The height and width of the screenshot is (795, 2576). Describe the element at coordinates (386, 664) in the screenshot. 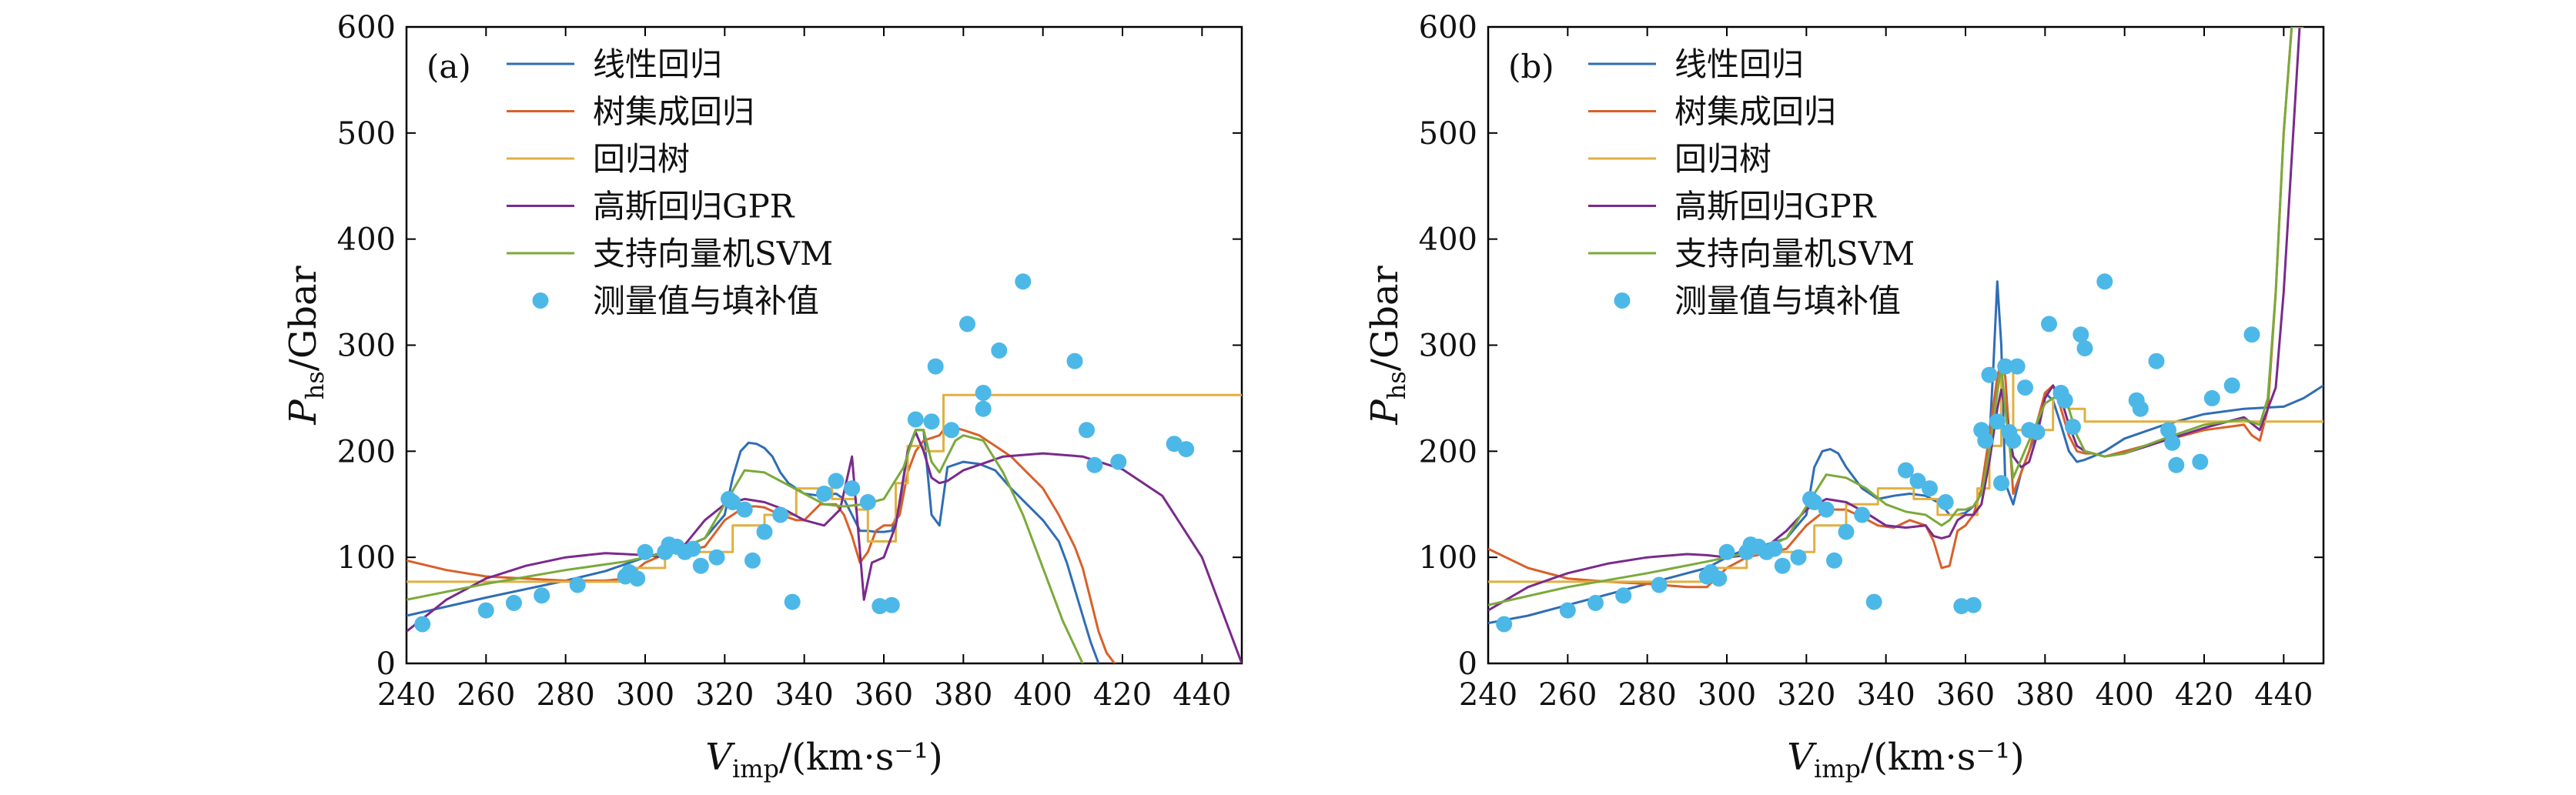

I see `y-tick-label: 0` at that location.